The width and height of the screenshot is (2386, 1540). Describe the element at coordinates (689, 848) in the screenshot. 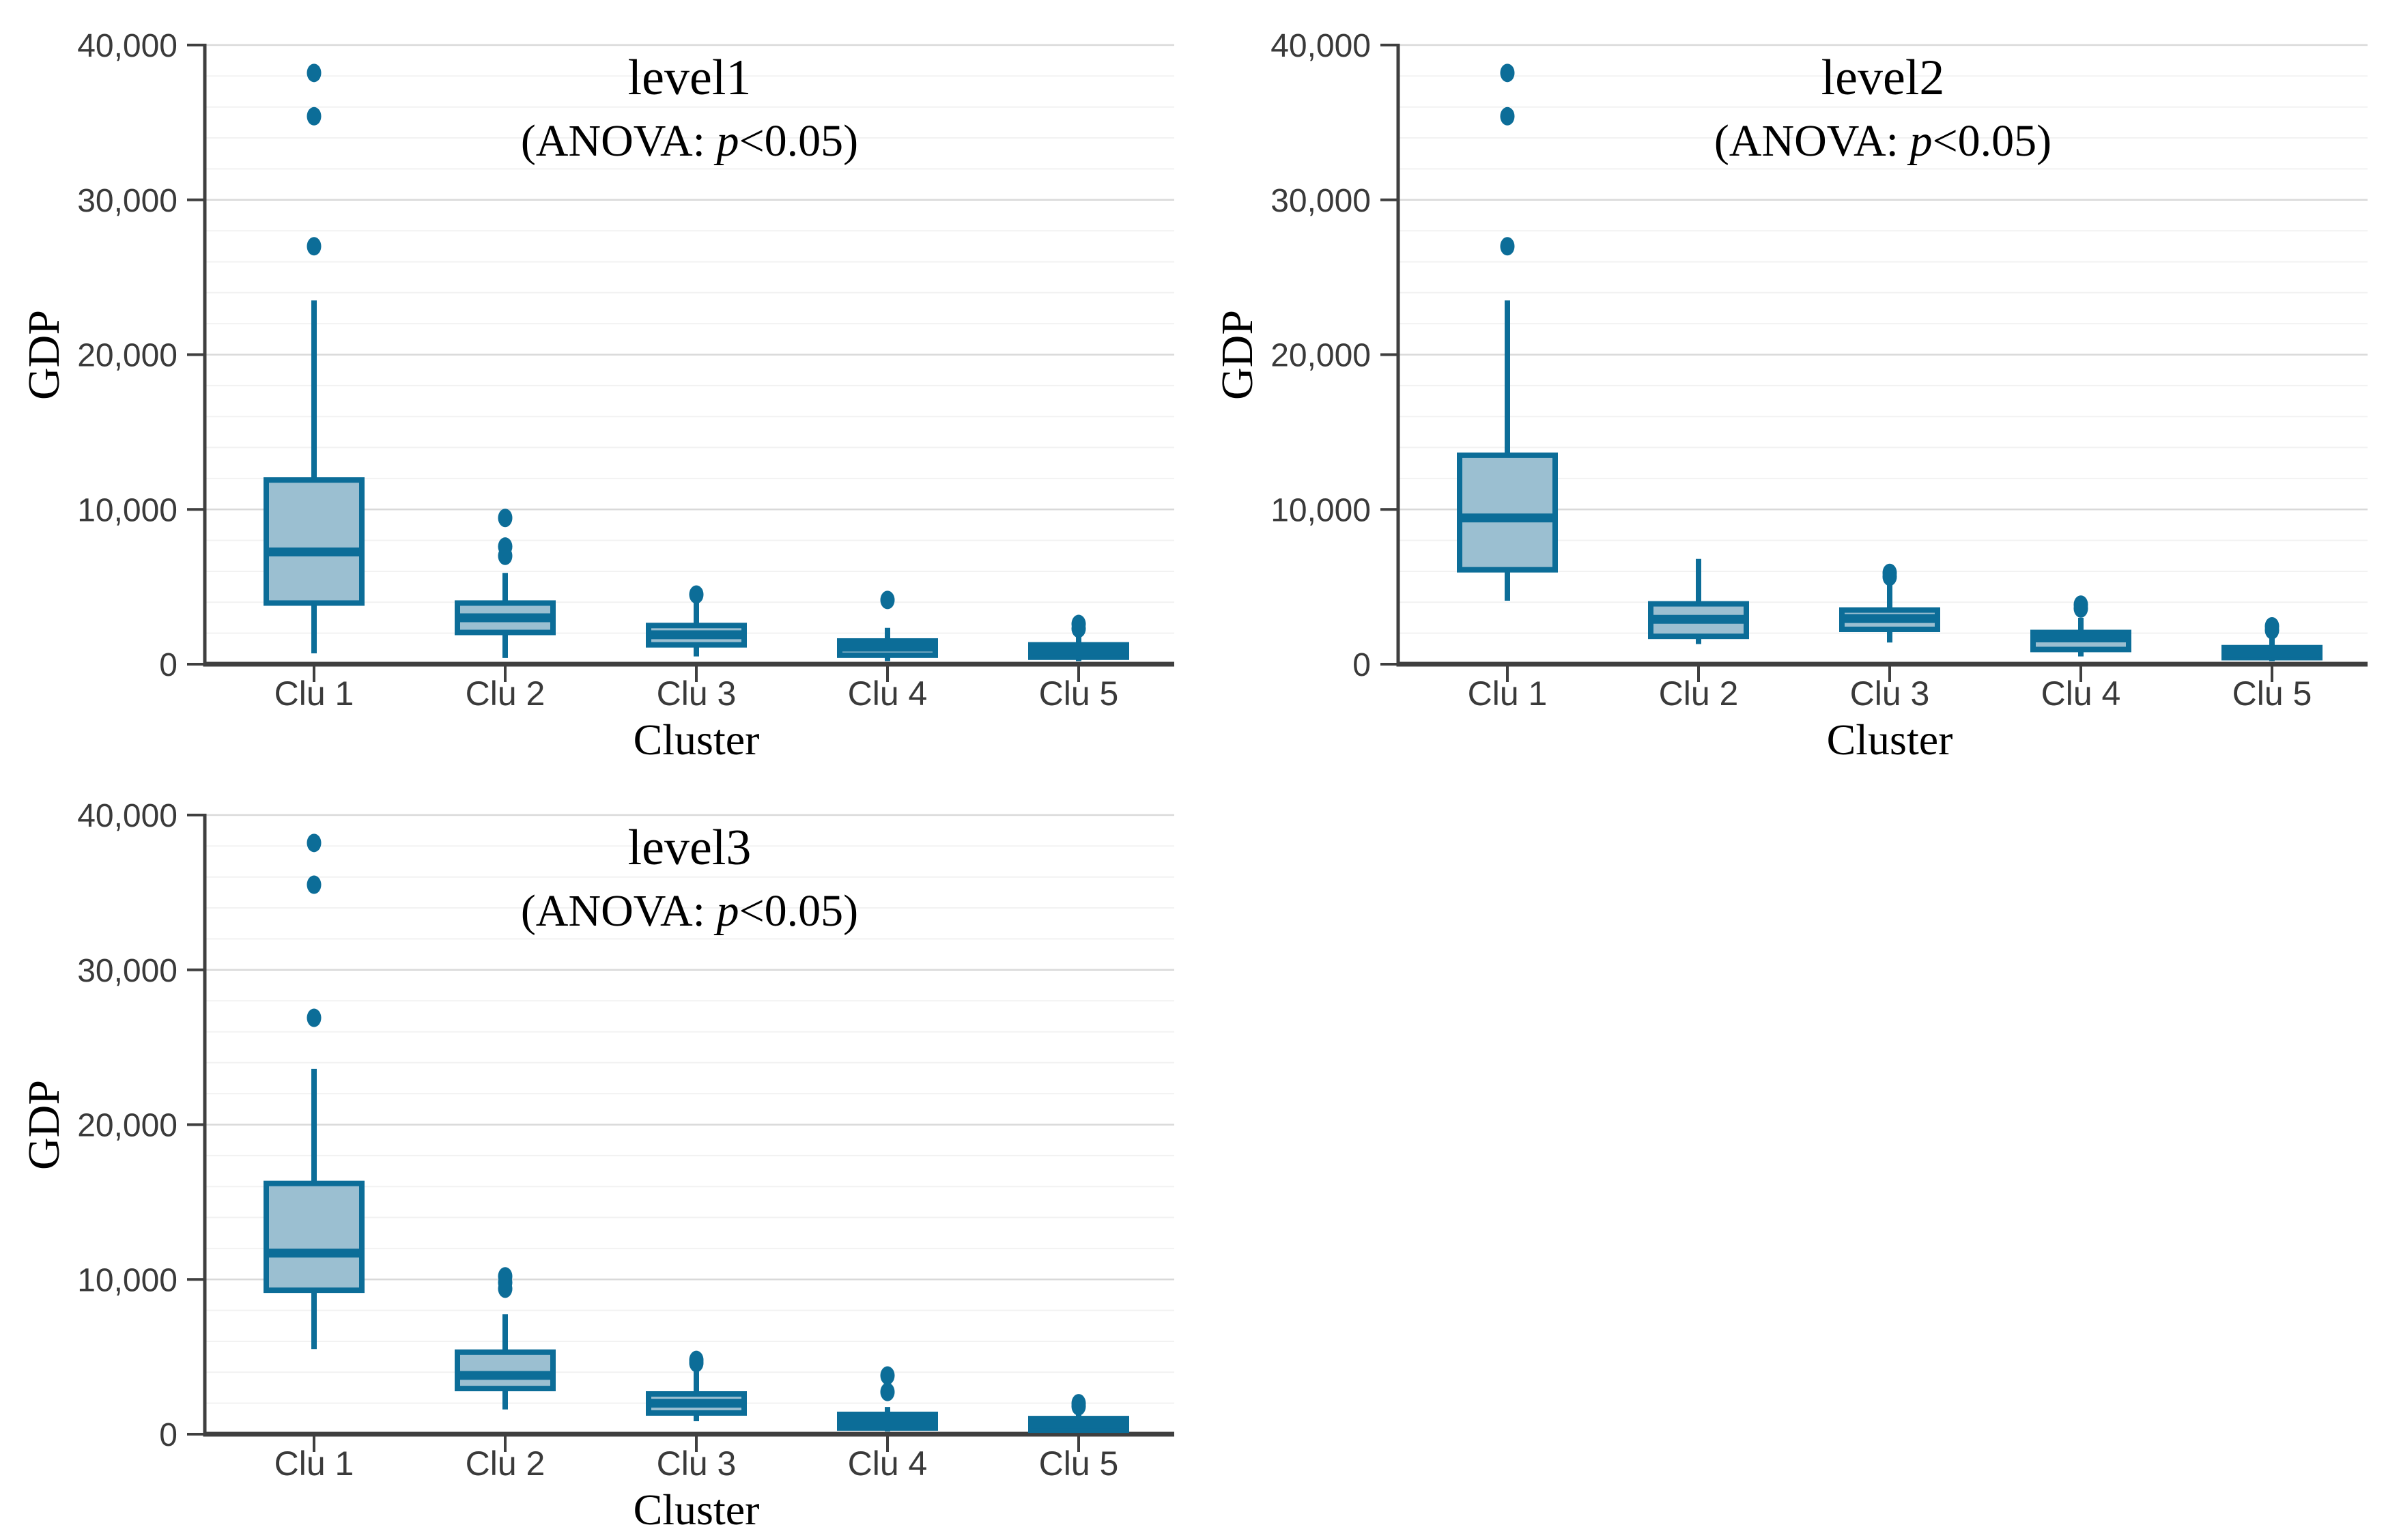

I see `chart-title: level3` at that location.